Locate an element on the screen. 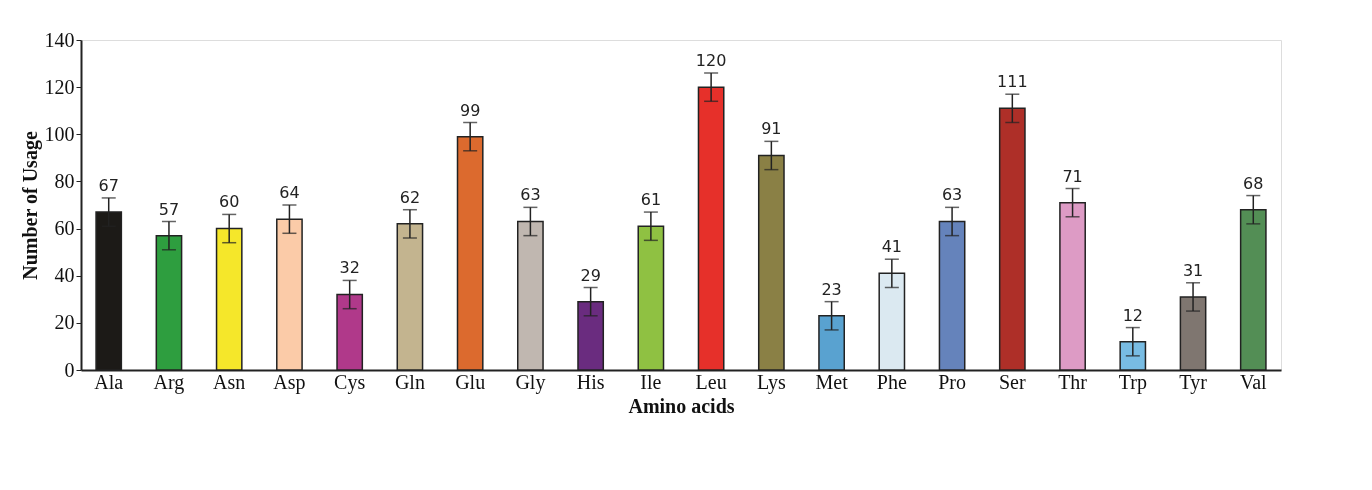  data-label: 71 is located at coordinates (1072, 176).